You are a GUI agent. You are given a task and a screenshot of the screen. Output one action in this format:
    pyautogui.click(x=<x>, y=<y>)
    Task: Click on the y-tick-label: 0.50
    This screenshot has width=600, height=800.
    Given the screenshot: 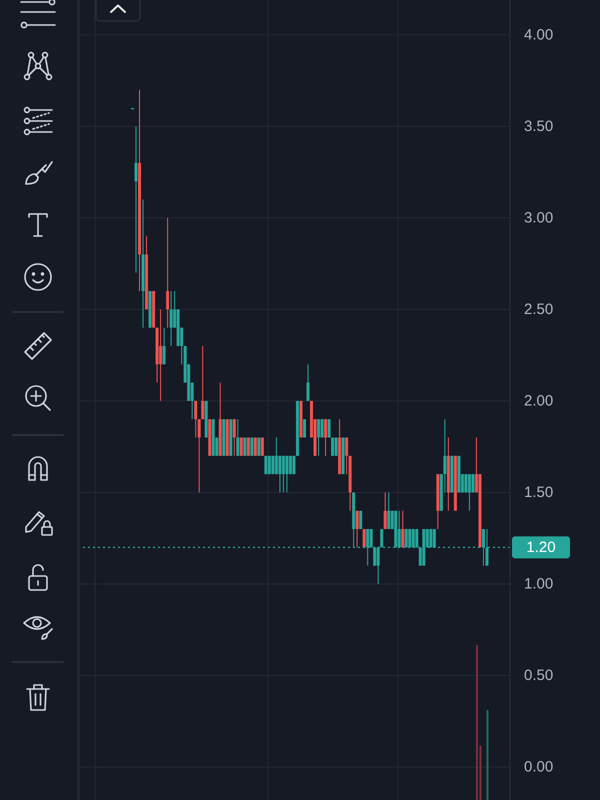 What is the action you would take?
    pyautogui.click(x=539, y=675)
    